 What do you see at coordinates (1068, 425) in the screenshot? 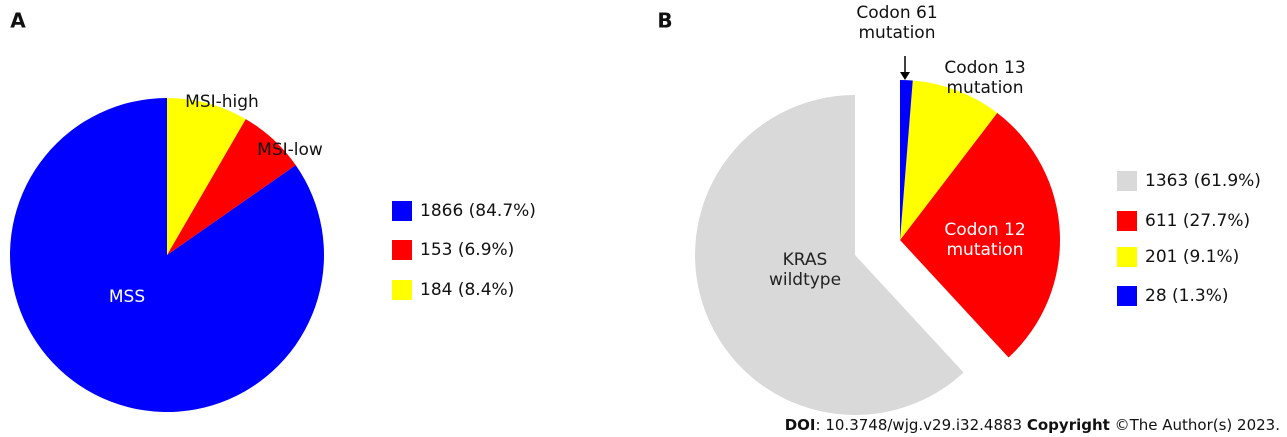
I see `copyright-label: Copyright` at bounding box center [1068, 425].